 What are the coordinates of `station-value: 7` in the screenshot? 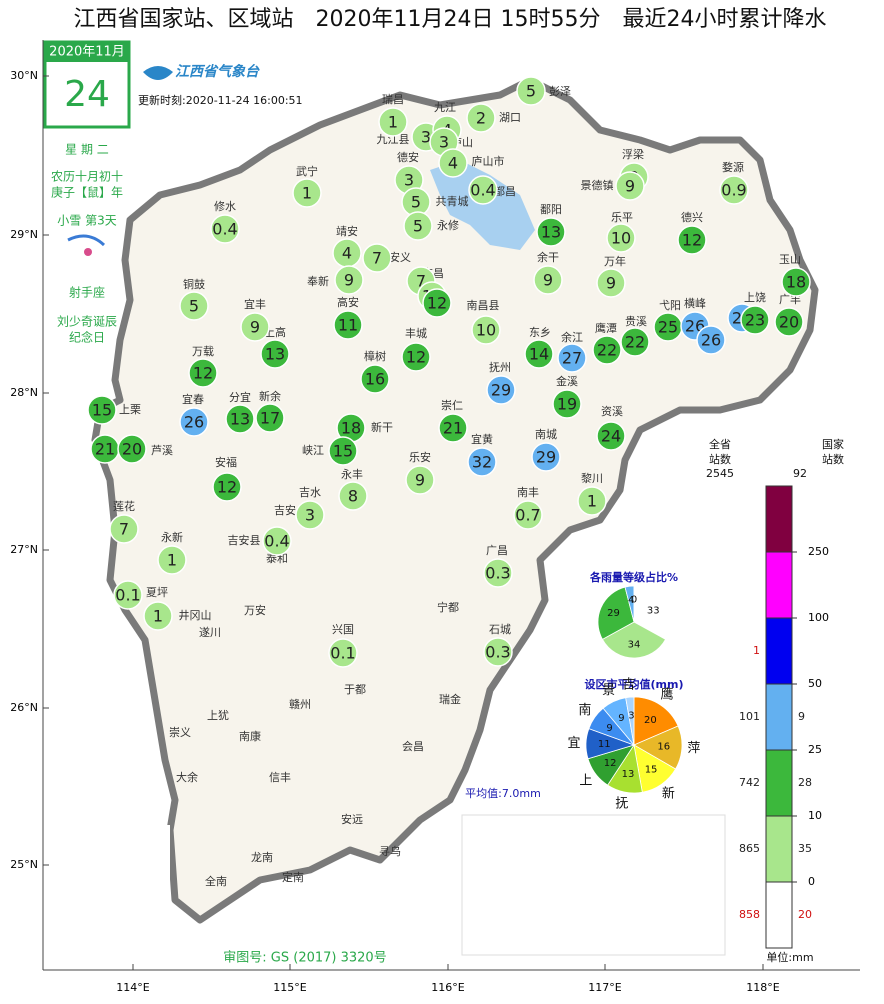 It's located at (421, 281).